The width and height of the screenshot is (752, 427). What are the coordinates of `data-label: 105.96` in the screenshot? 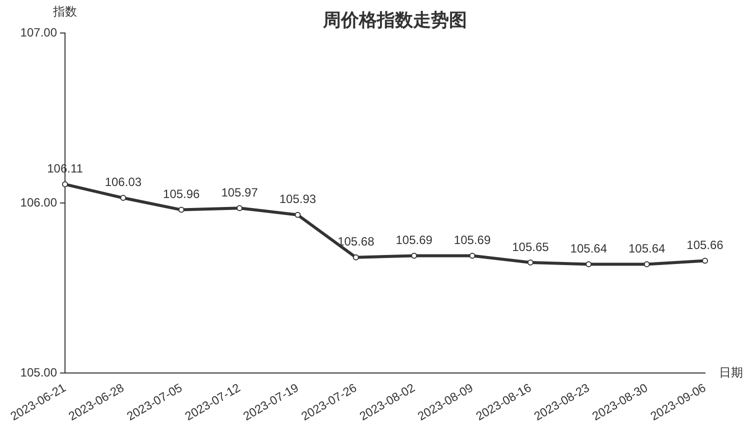 It's located at (181, 194).